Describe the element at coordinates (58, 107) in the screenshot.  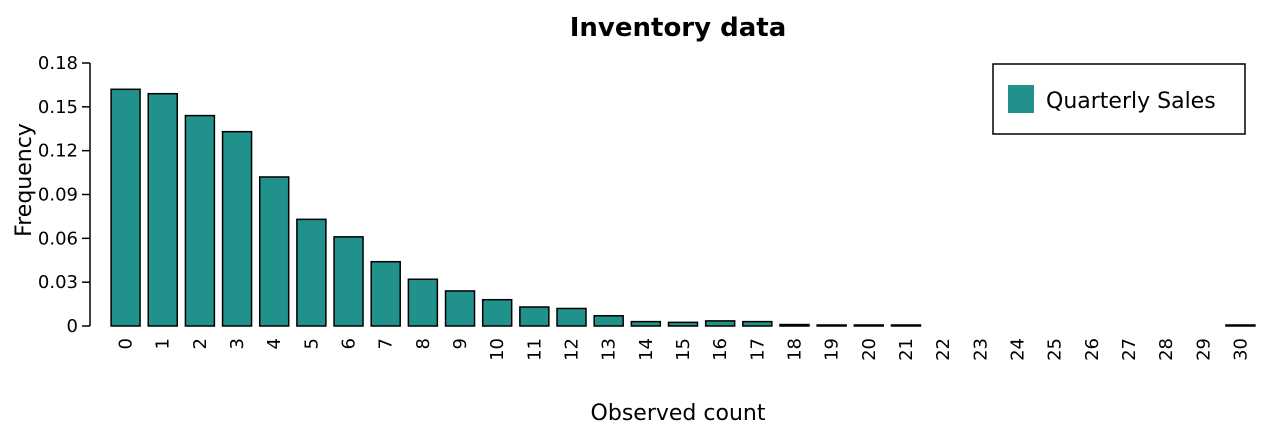
I see `y-tick-label: 0.15` at that location.